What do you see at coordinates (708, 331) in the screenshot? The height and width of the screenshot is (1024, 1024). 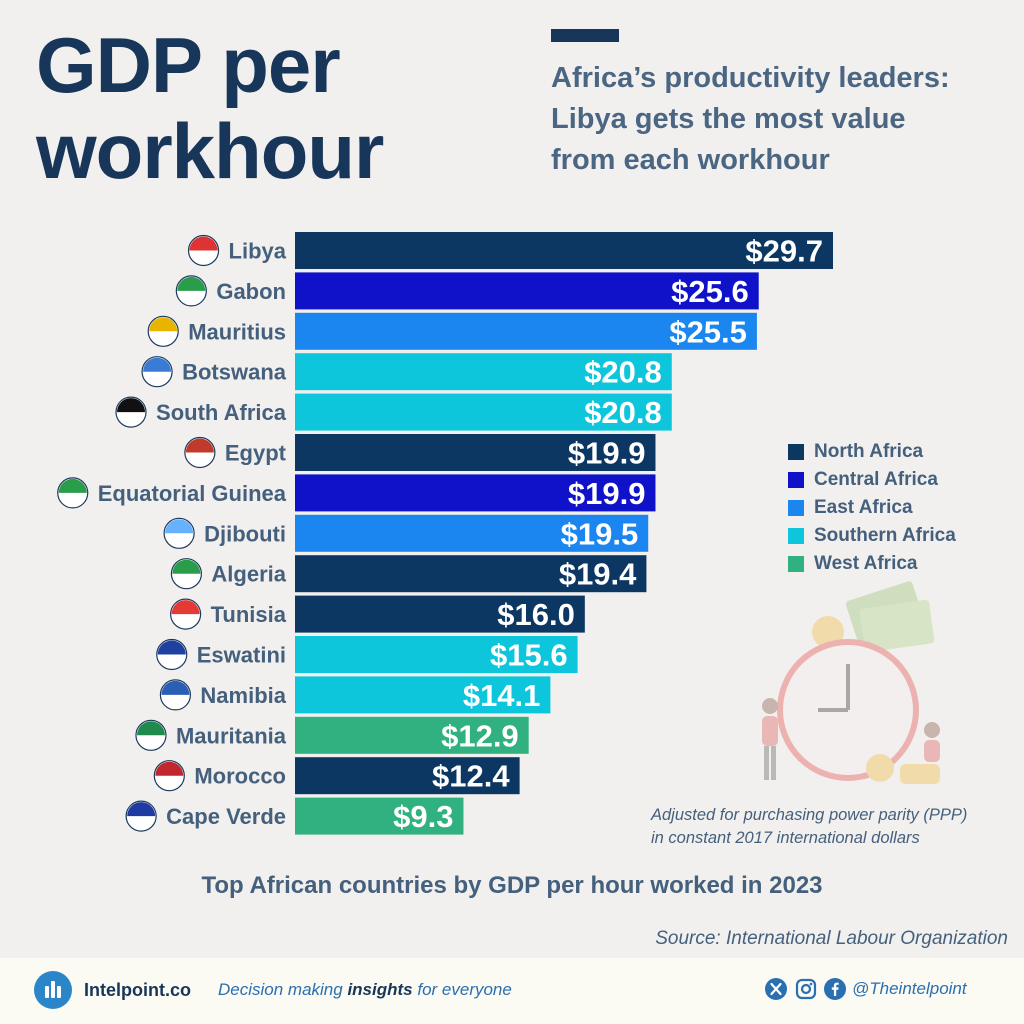 I see `bar-value-label: $25.5` at bounding box center [708, 331].